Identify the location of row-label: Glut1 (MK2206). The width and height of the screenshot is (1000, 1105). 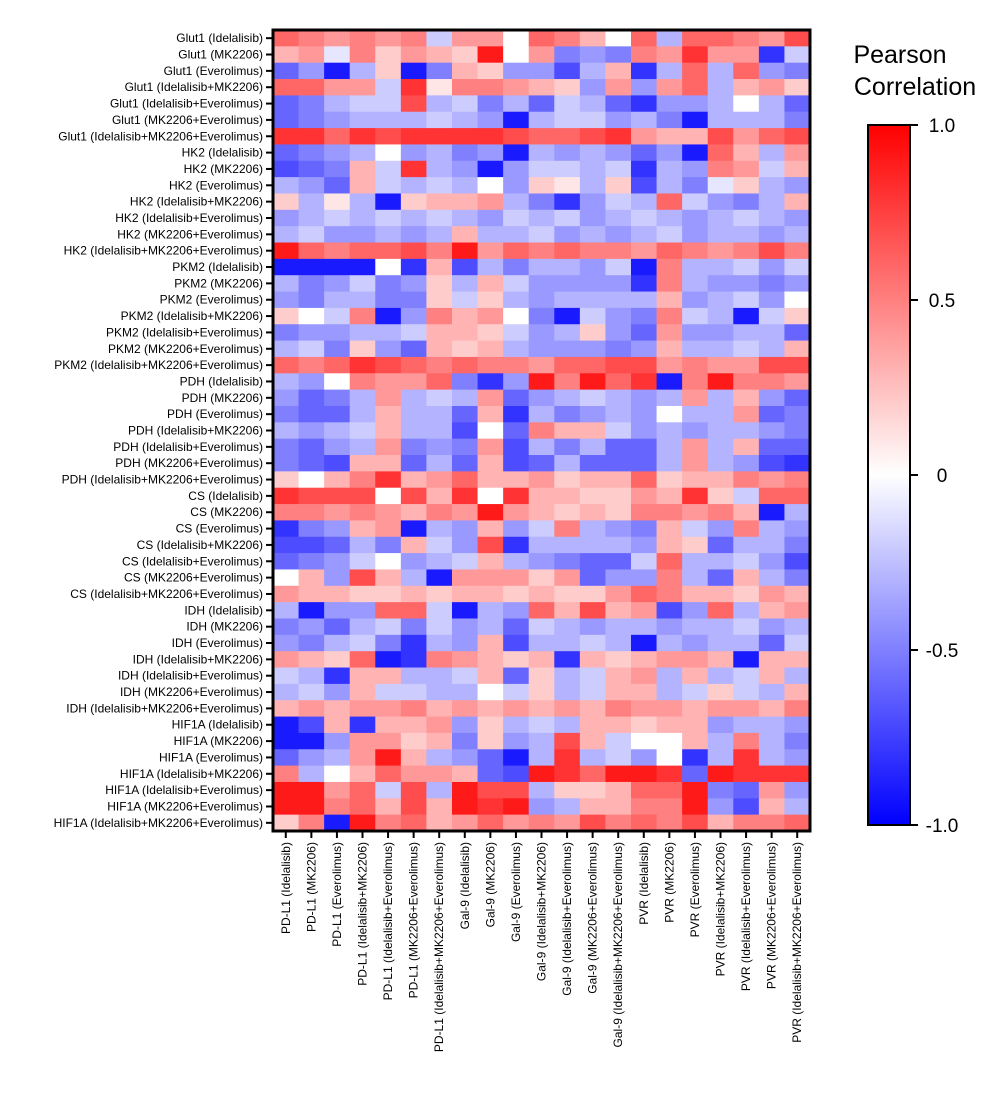
(220, 55).